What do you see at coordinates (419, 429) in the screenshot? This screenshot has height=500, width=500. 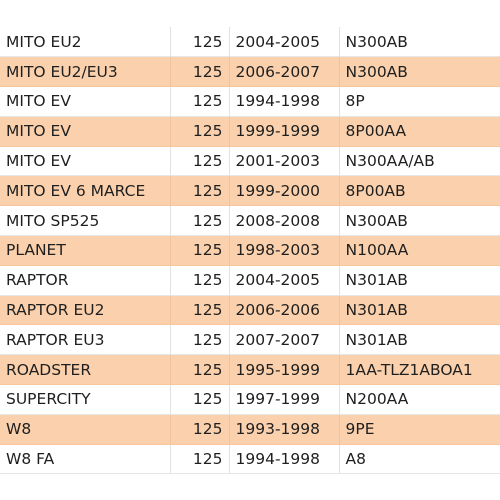 I see `code-cell: 9PE` at bounding box center [419, 429].